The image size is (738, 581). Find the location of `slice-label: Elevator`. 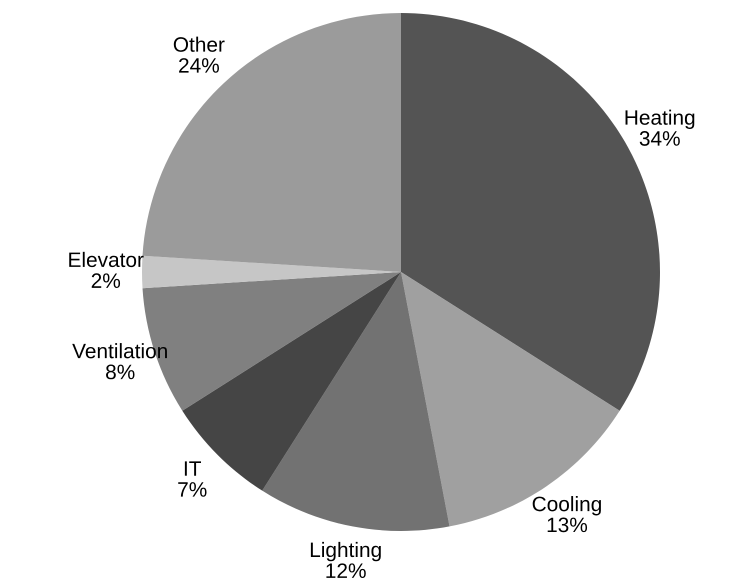

slice-label: Elevator is located at coordinates (106, 260).